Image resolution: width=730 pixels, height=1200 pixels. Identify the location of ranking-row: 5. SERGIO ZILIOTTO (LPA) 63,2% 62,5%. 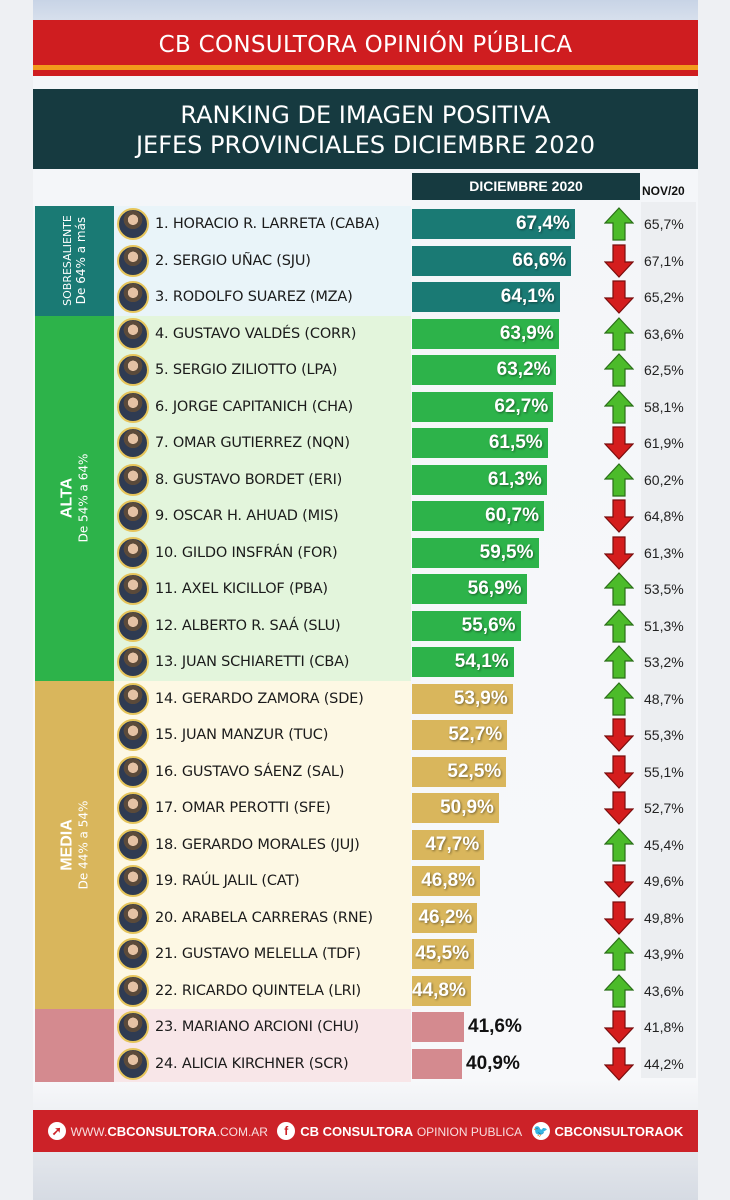
(405, 370).